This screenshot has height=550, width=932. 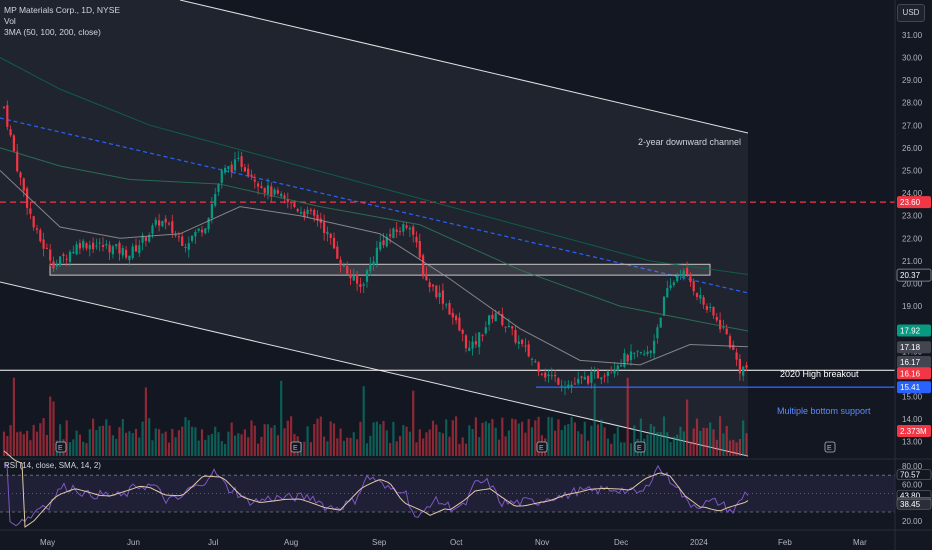 What do you see at coordinates (911, 13) in the screenshot?
I see `currency-button: USD` at bounding box center [911, 13].